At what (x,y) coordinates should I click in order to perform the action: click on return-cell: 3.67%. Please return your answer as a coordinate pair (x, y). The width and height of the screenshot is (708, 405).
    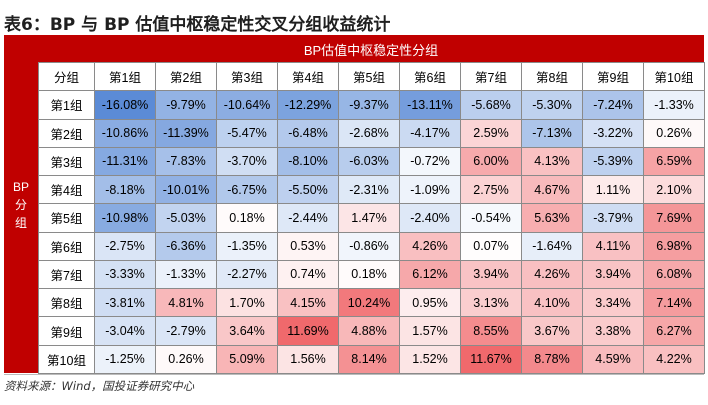
    Looking at the image, I should click on (552, 331).